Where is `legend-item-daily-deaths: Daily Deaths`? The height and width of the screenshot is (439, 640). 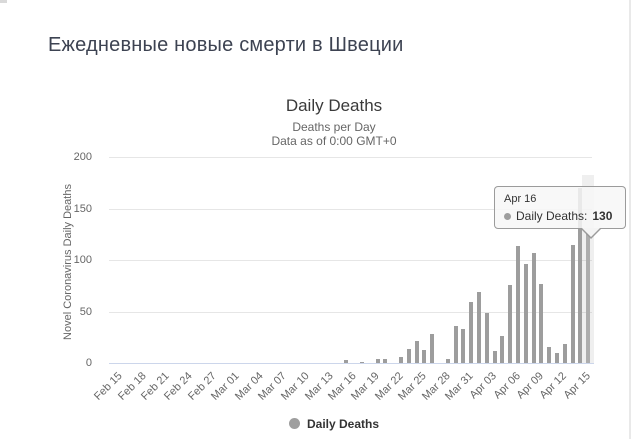 legend-item-daily-deaths: Daily Deaths is located at coordinates (334, 423).